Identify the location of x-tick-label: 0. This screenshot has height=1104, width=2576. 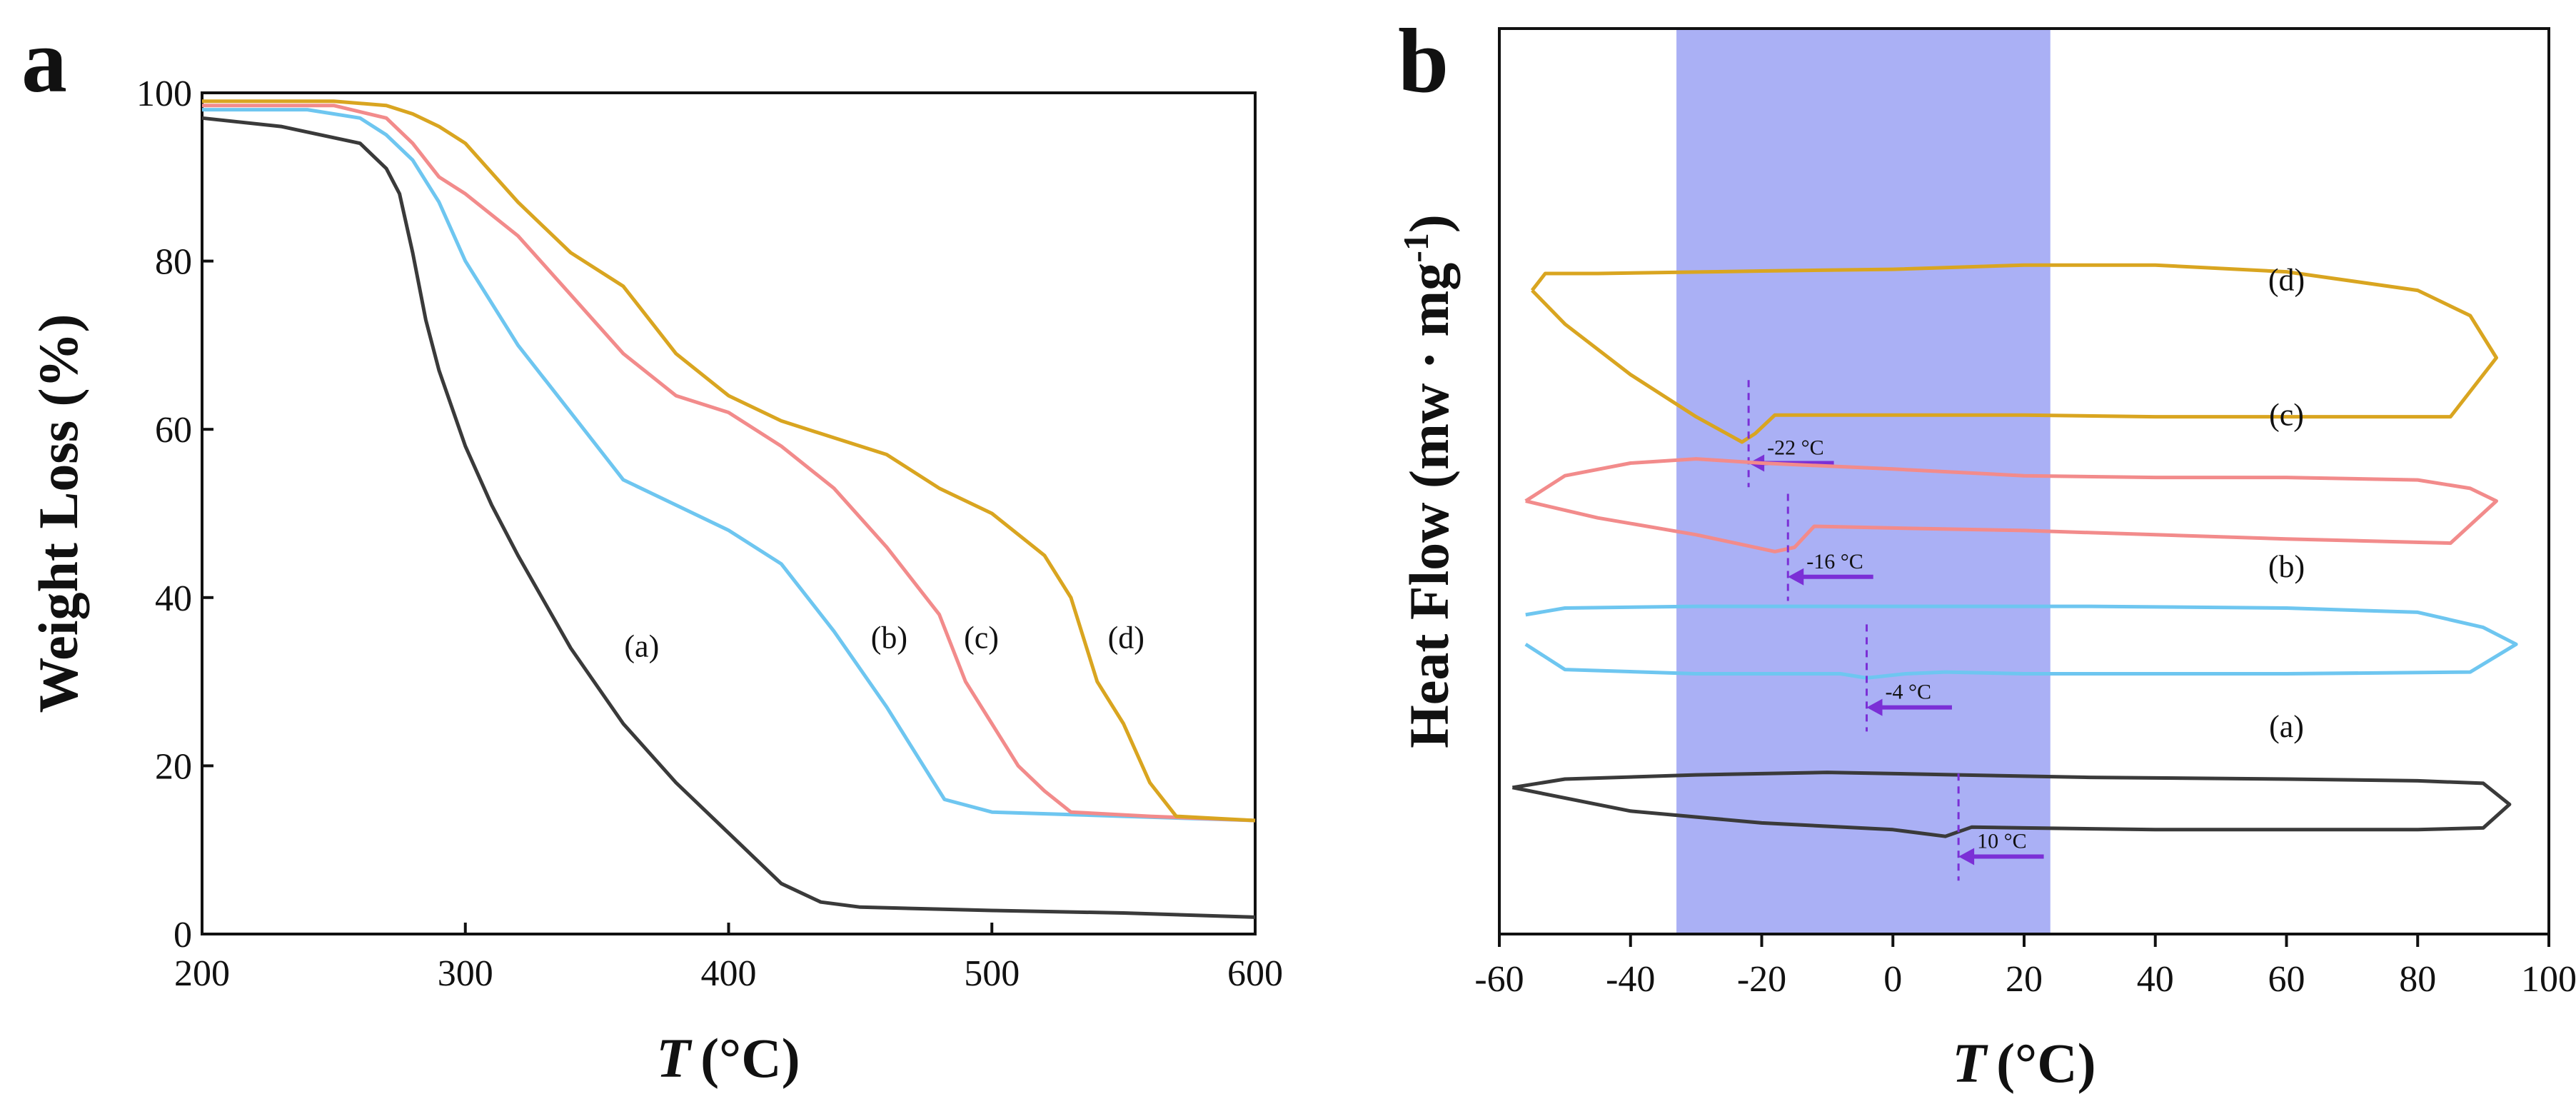
(1892, 979).